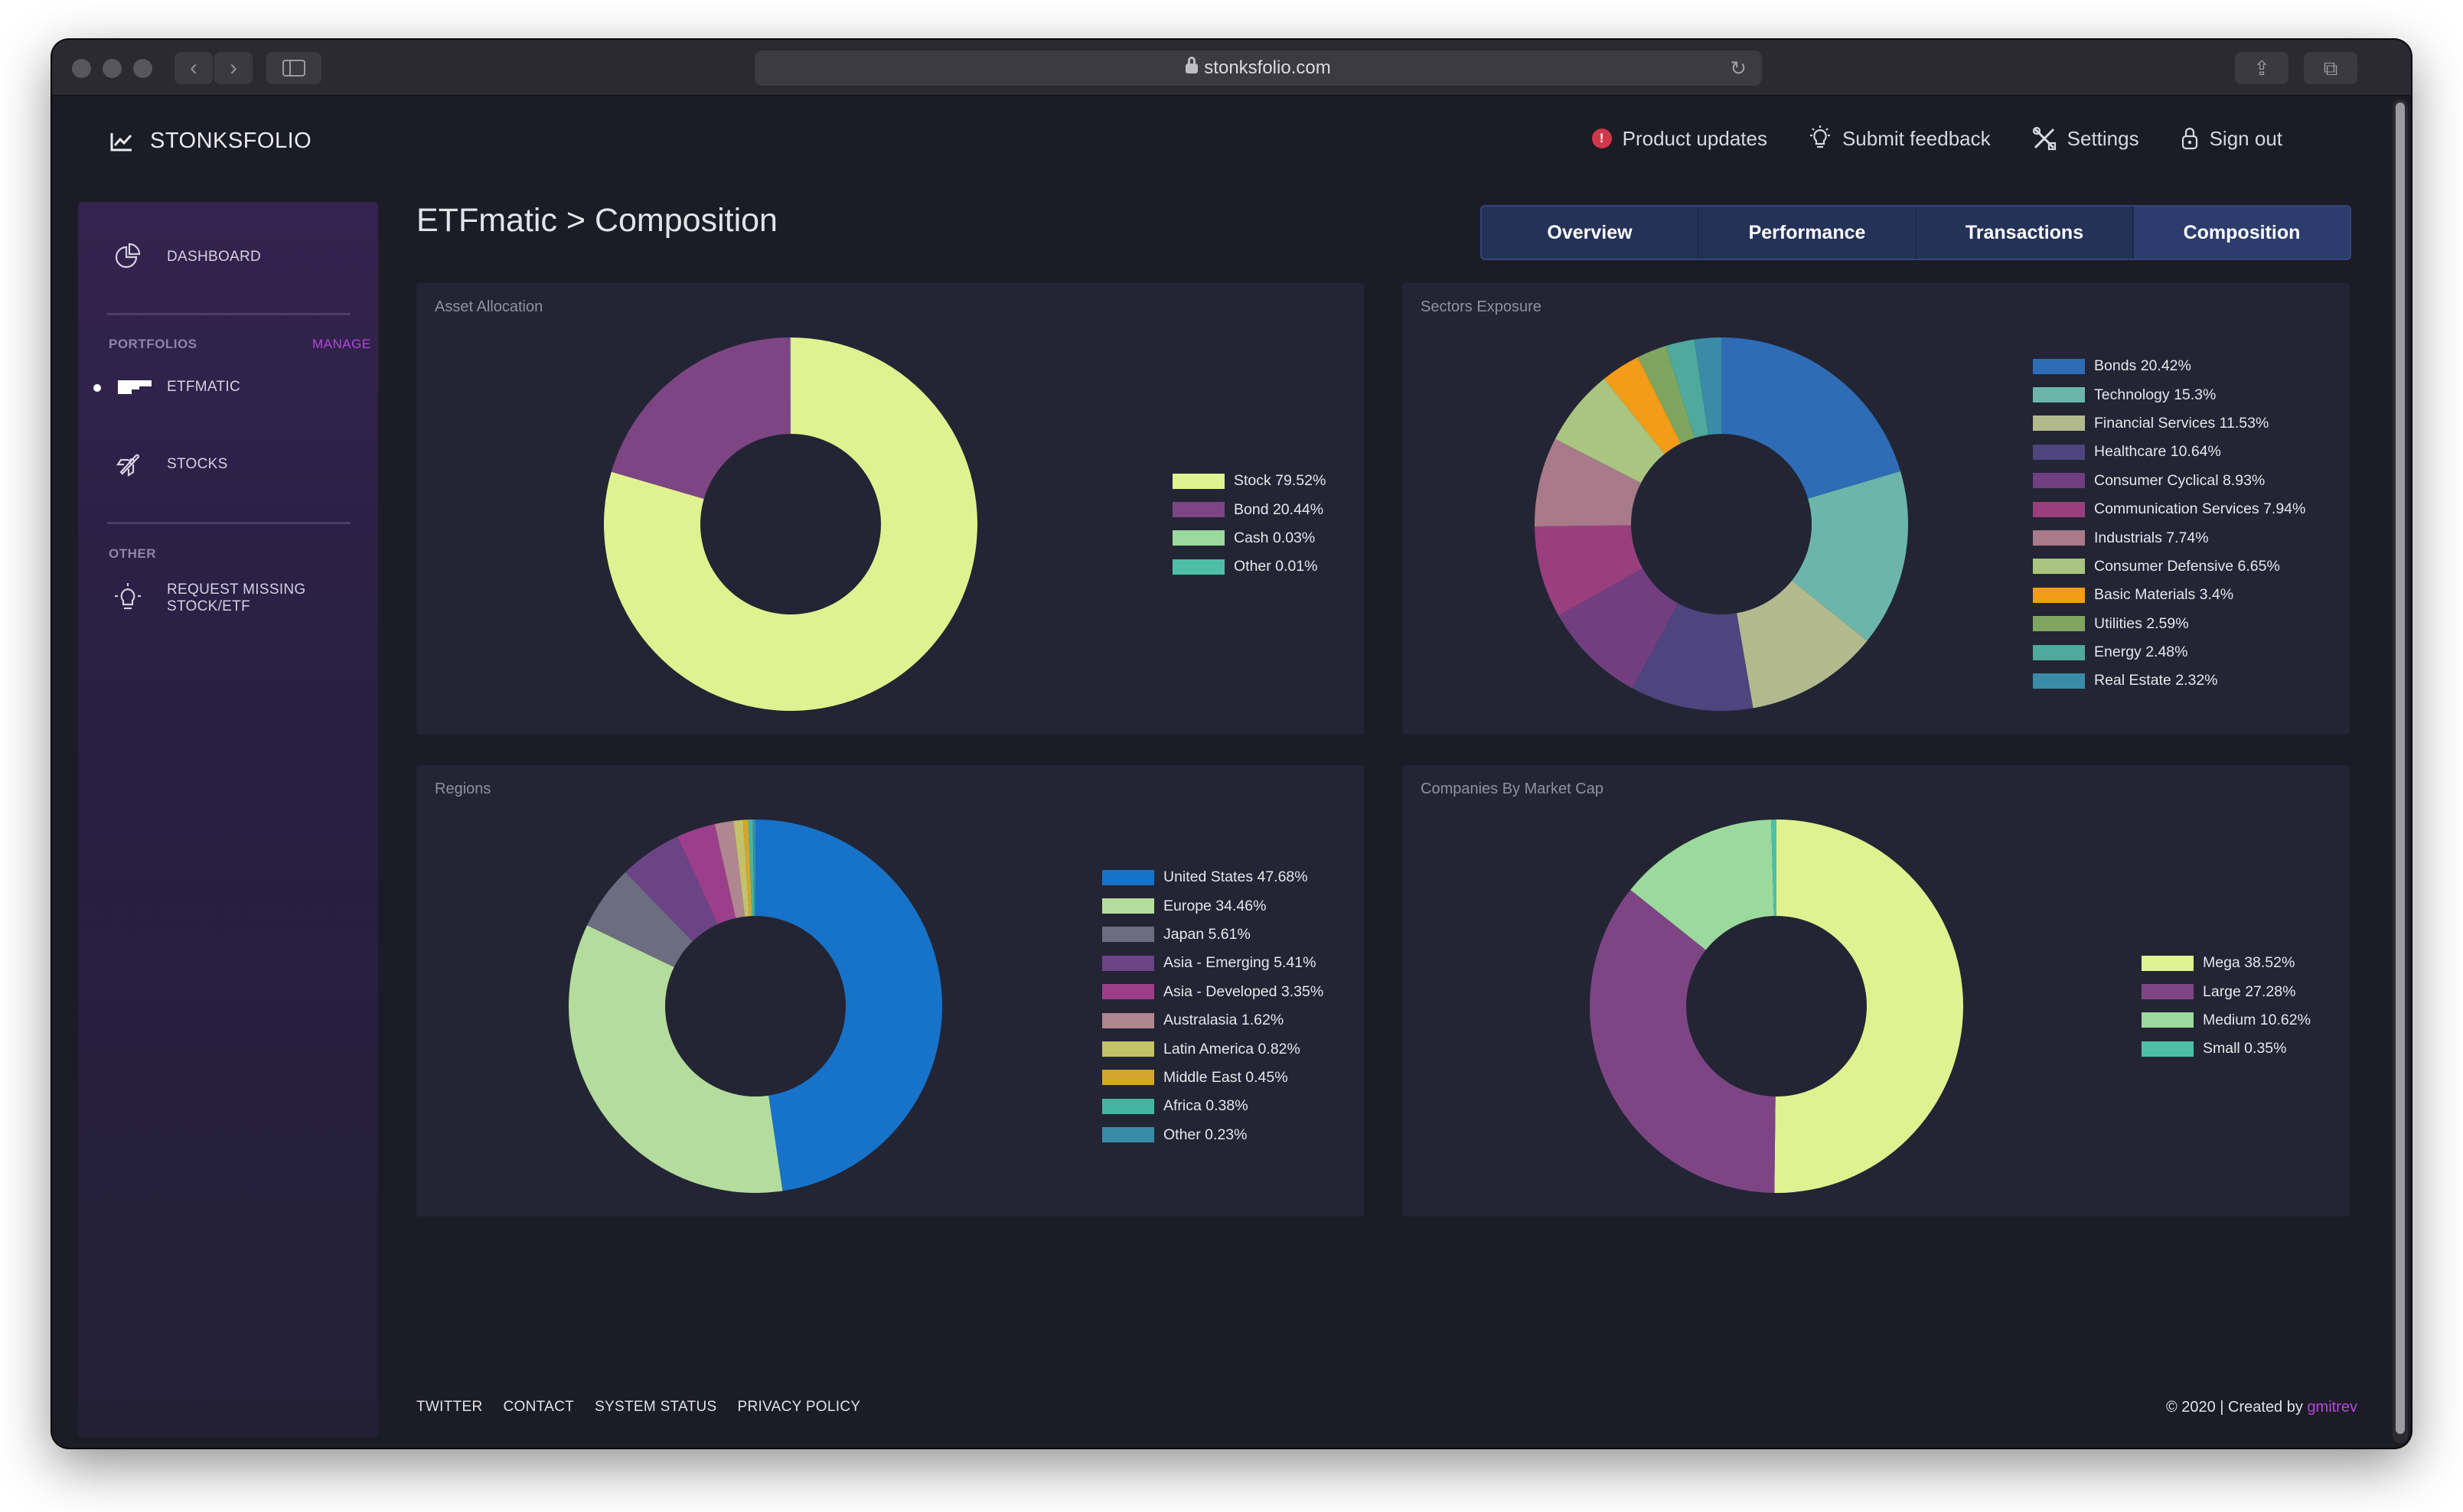  What do you see at coordinates (1679, 139) in the screenshot?
I see `product-updates-link: ! Product updates` at bounding box center [1679, 139].